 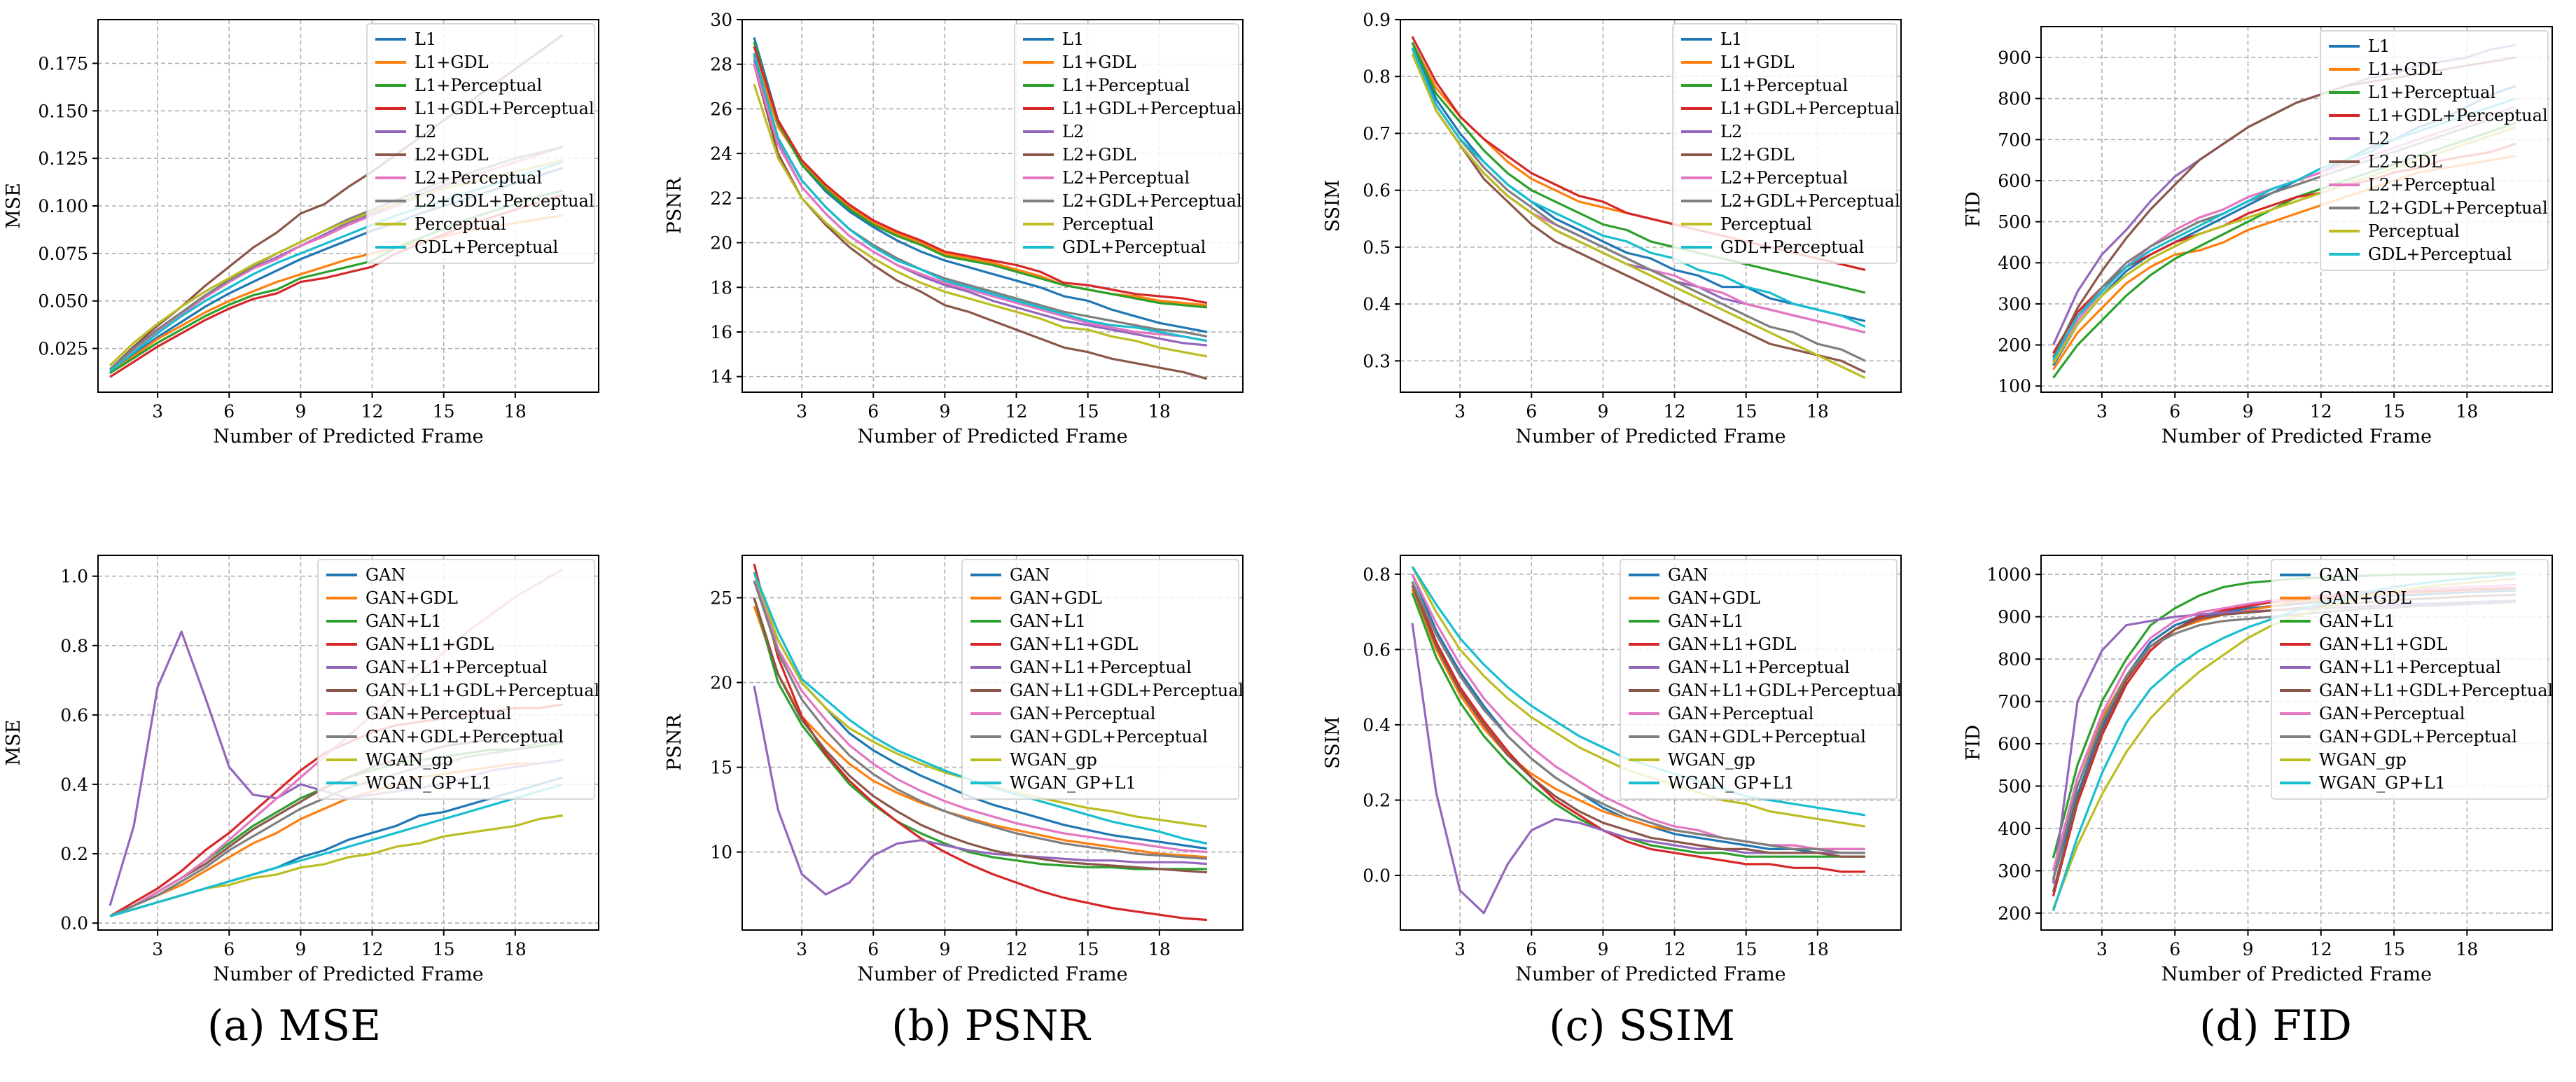 What do you see at coordinates (721, 377) in the screenshot?
I see `y-tick-label: 14` at bounding box center [721, 377].